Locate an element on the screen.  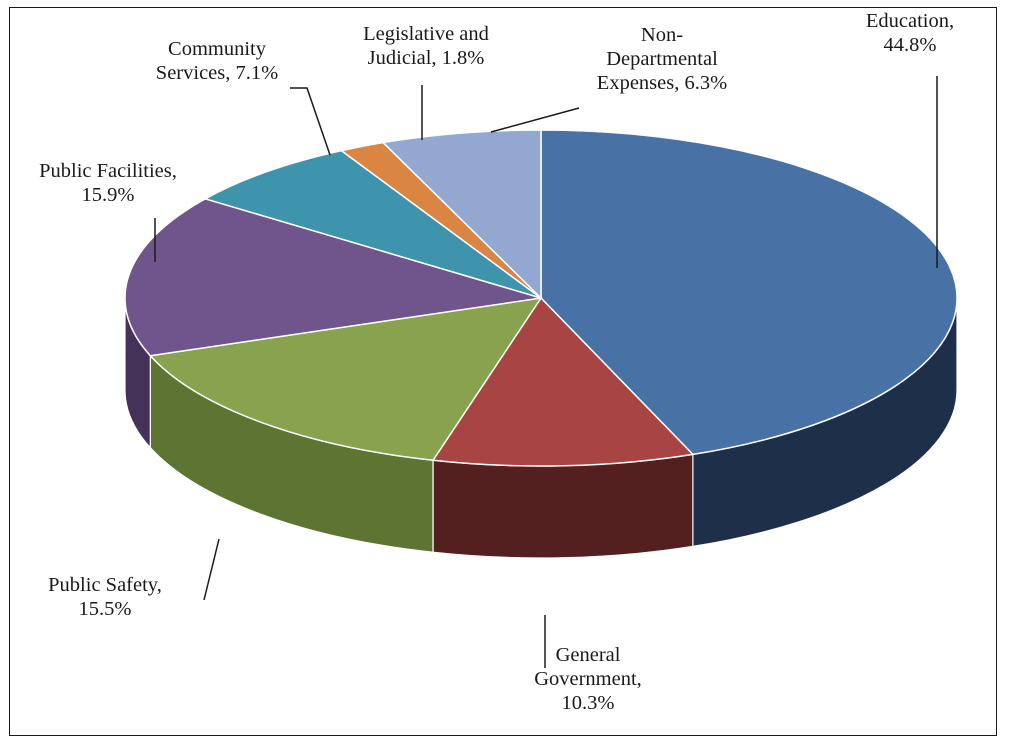
data-label-education: Education, 44.8% is located at coordinates (910, 33).